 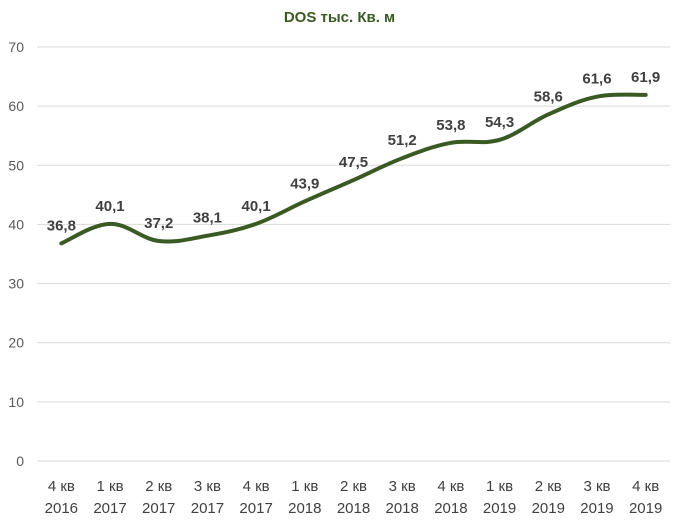 I want to click on y-tick-label: 70, so click(x=16, y=47).